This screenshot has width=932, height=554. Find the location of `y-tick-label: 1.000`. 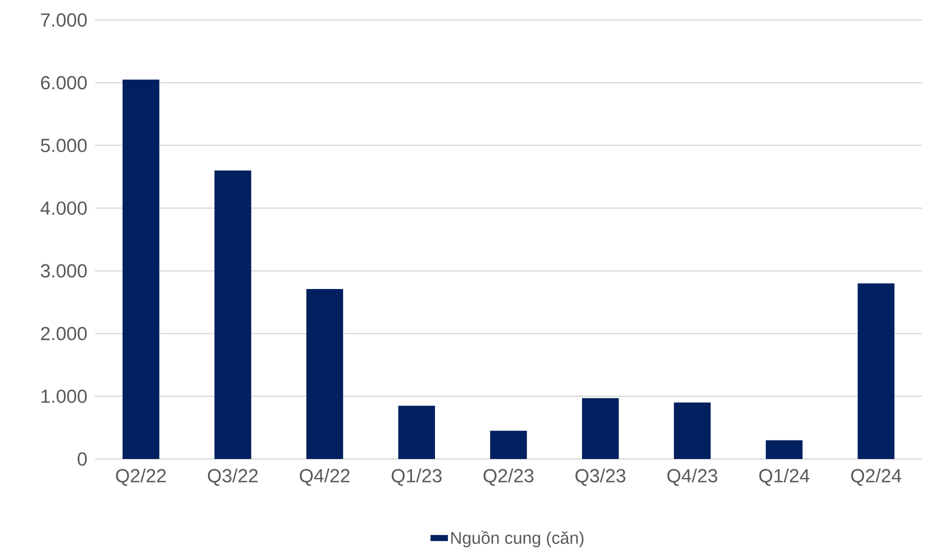

y-tick-label: 1.000 is located at coordinates (64, 396).